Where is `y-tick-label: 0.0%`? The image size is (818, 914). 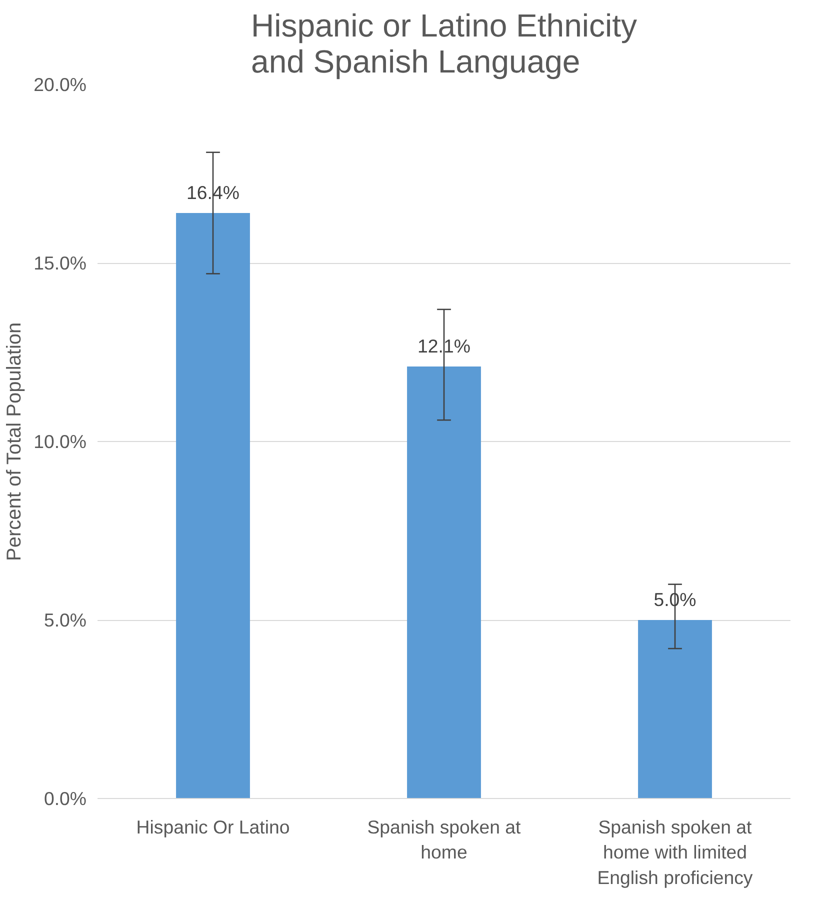
y-tick-label: 0.0% is located at coordinates (65, 798).